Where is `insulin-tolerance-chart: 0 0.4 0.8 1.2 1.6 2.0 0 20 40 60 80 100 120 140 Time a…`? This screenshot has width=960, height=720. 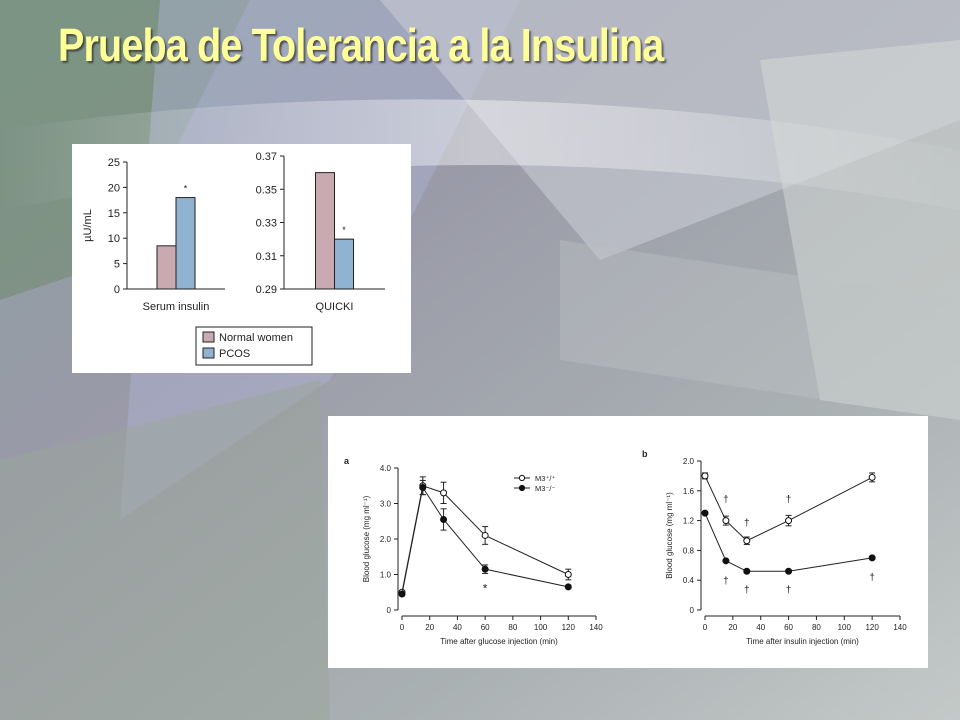
insulin-tolerance-chart: 0 0.4 0.8 1.2 1.6 2.0 0 20 40 60 80 100 120 140 Time a… is located at coordinates (774, 547).